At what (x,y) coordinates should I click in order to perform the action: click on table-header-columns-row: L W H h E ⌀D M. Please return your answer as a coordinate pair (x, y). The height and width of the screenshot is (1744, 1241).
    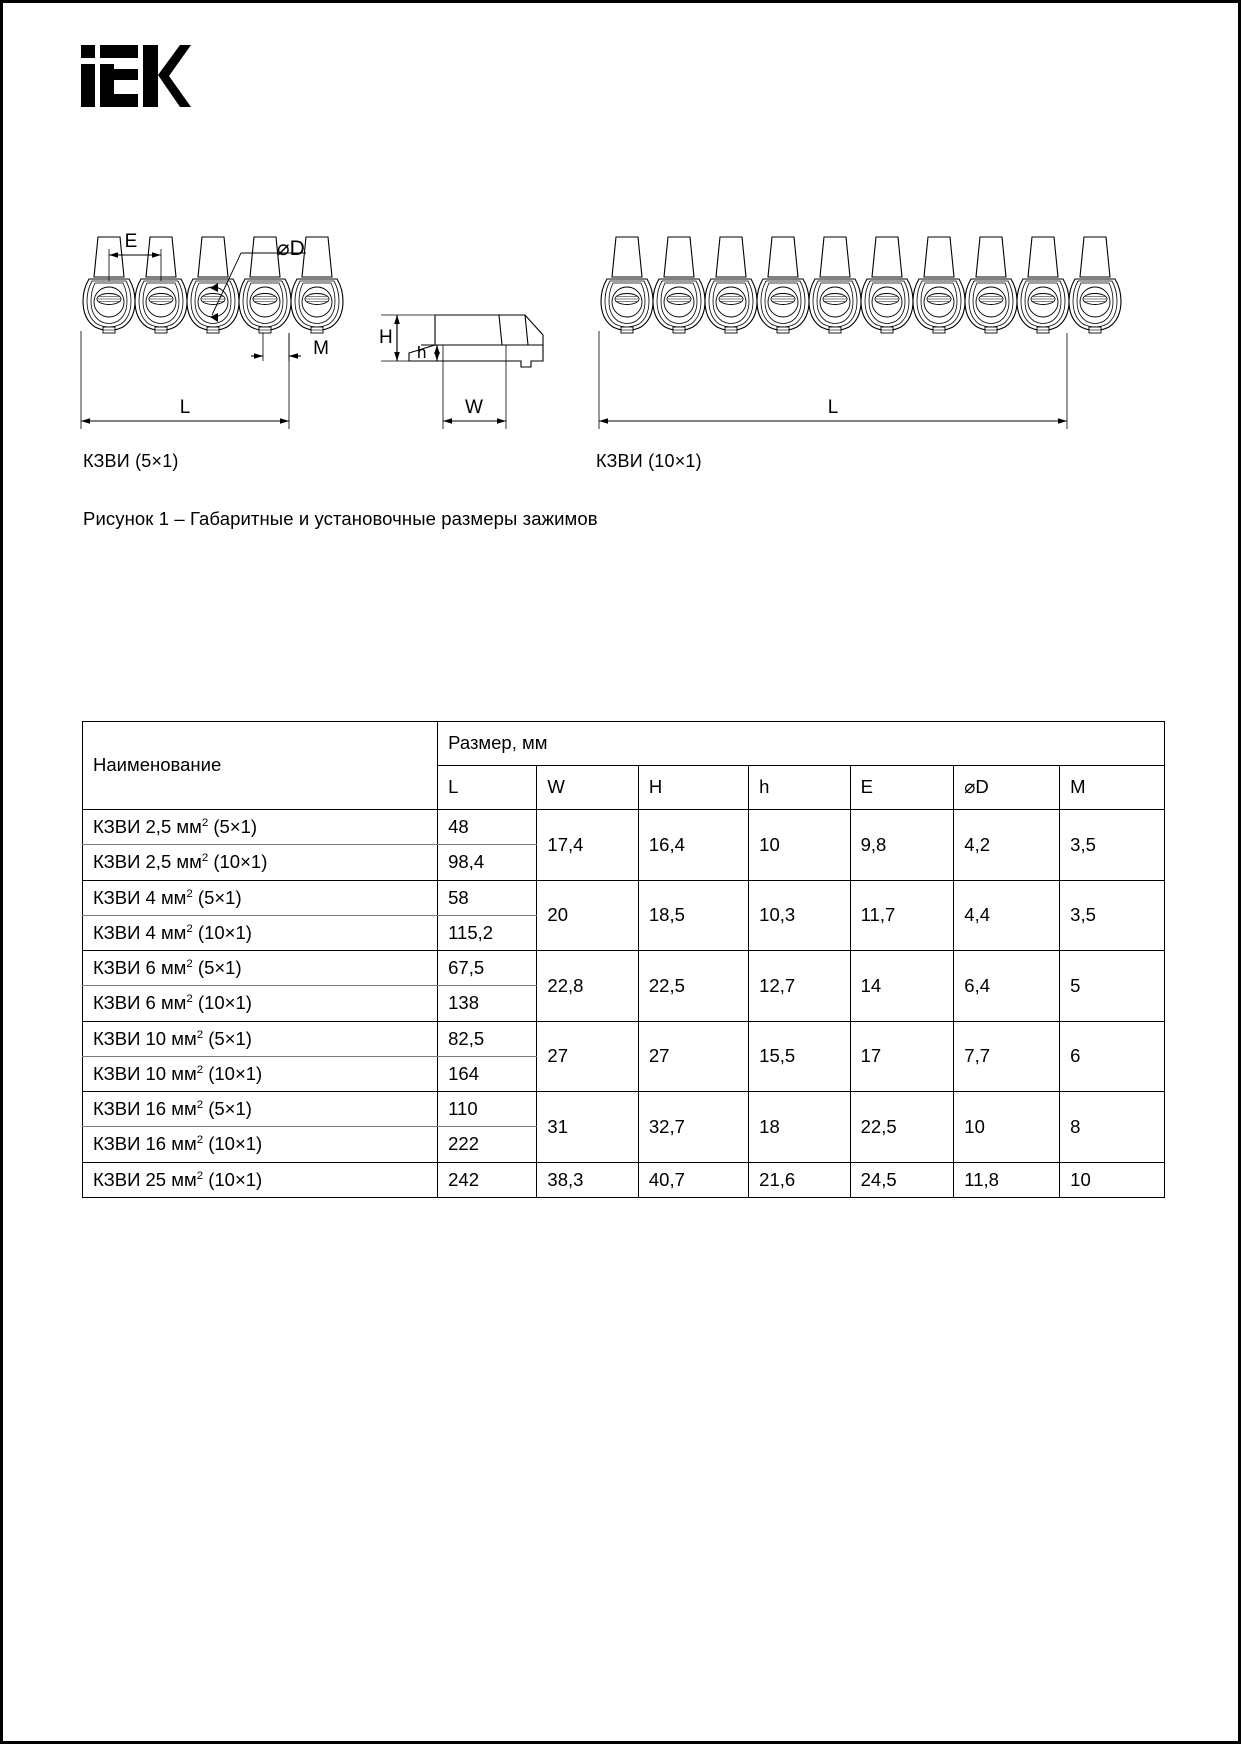
    Looking at the image, I should click on (624, 787).